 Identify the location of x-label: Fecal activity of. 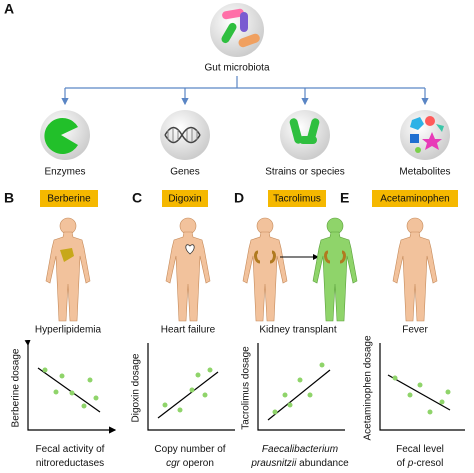
(70, 449).